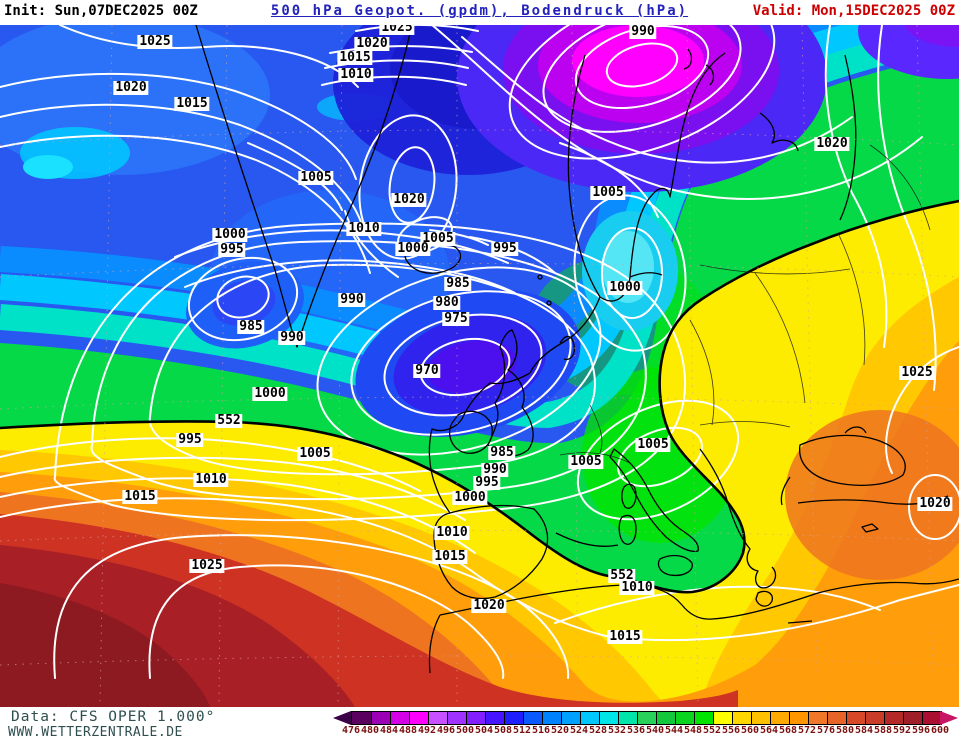 The image size is (959, 741). Describe the element at coordinates (883, 730) in the screenshot. I see `colorbar-tick-588: 588` at that location.